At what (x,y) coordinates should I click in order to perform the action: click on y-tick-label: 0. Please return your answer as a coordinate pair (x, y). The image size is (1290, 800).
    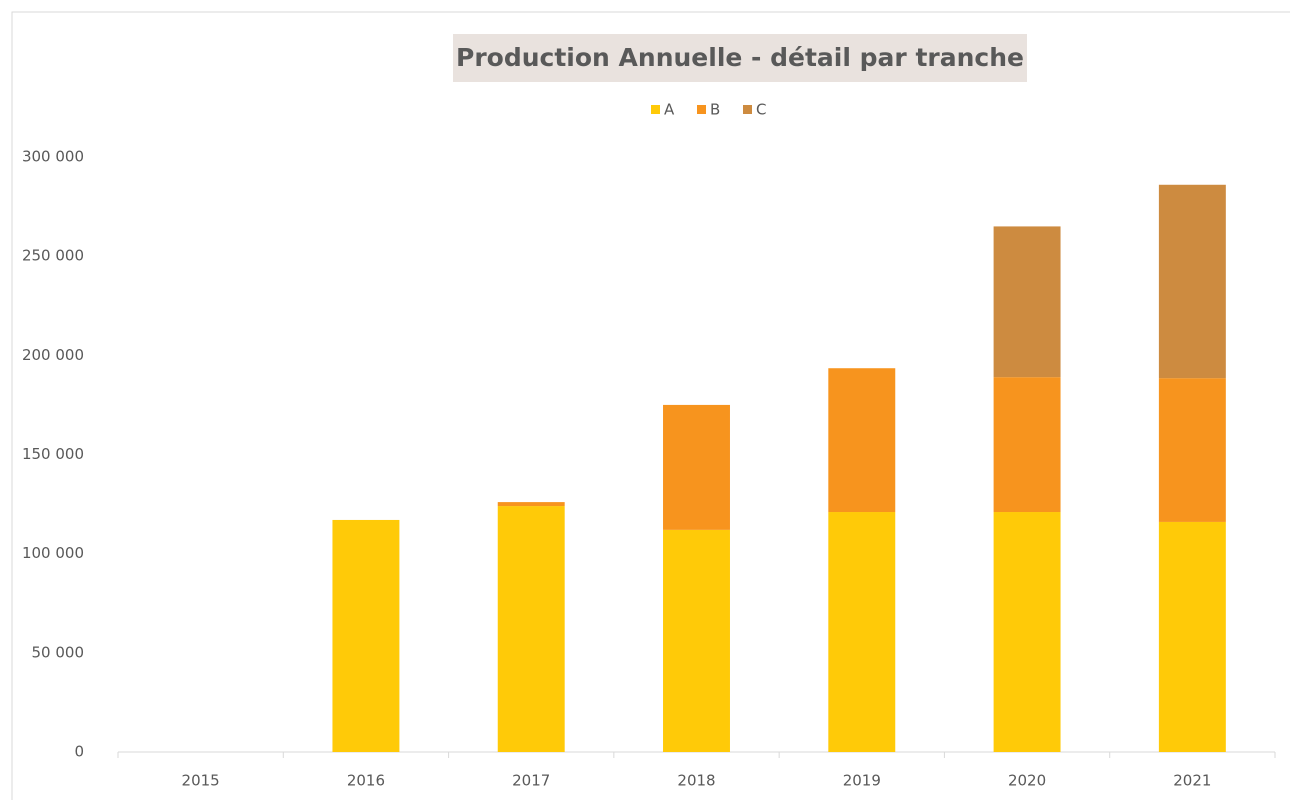
    Looking at the image, I should click on (79, 752).